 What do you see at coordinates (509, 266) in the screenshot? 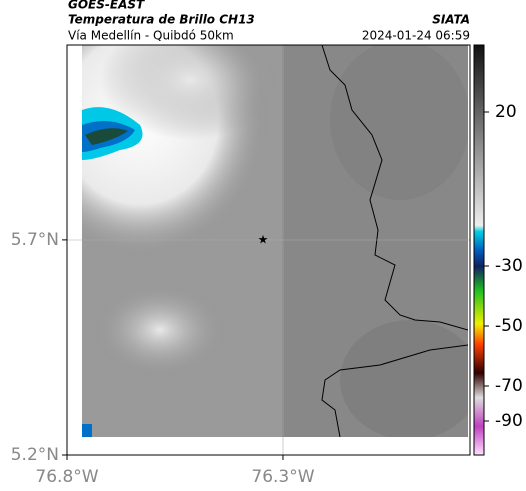
I see `colorbar-tick-label: -30` at bounding box center [509, 266].